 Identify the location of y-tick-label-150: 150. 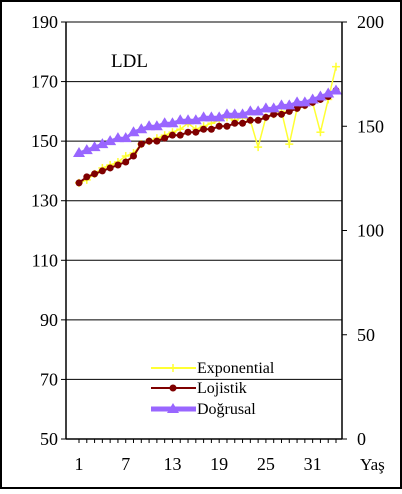
(44, 141).